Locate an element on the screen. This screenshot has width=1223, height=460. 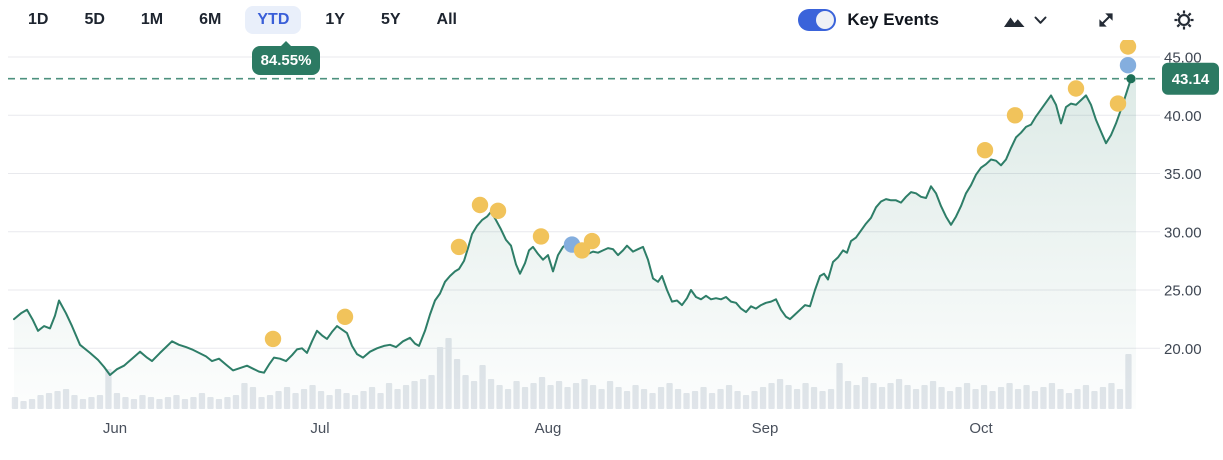
toolbar-controls: Key Events is located at coordinates (1010, 20).